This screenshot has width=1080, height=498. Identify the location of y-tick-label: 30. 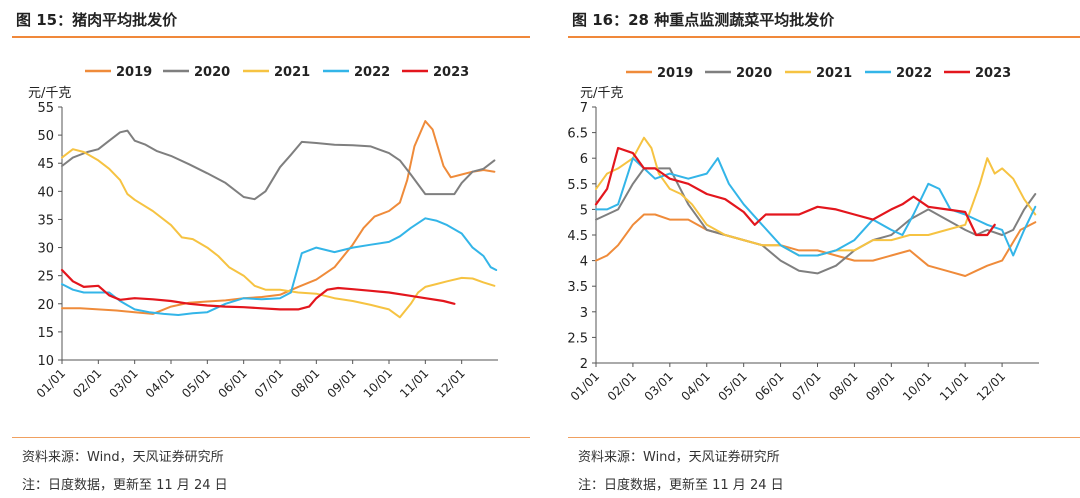
(45, 249).